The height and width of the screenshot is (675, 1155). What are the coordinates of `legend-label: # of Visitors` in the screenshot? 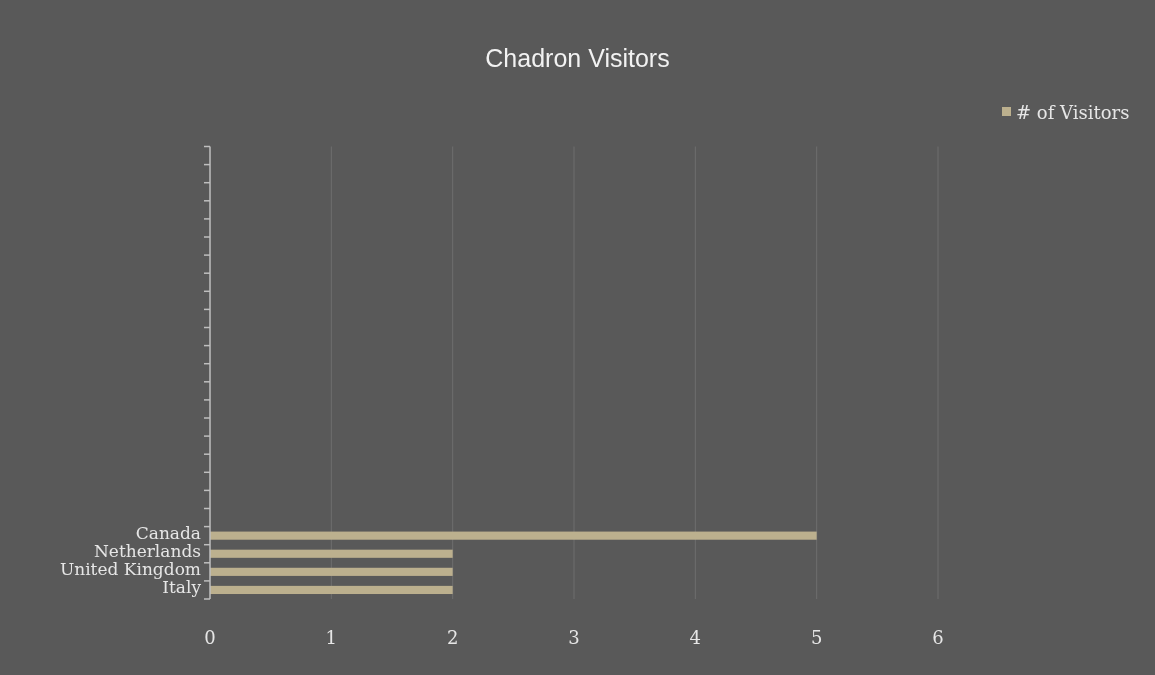 It's located at (1073, 112).